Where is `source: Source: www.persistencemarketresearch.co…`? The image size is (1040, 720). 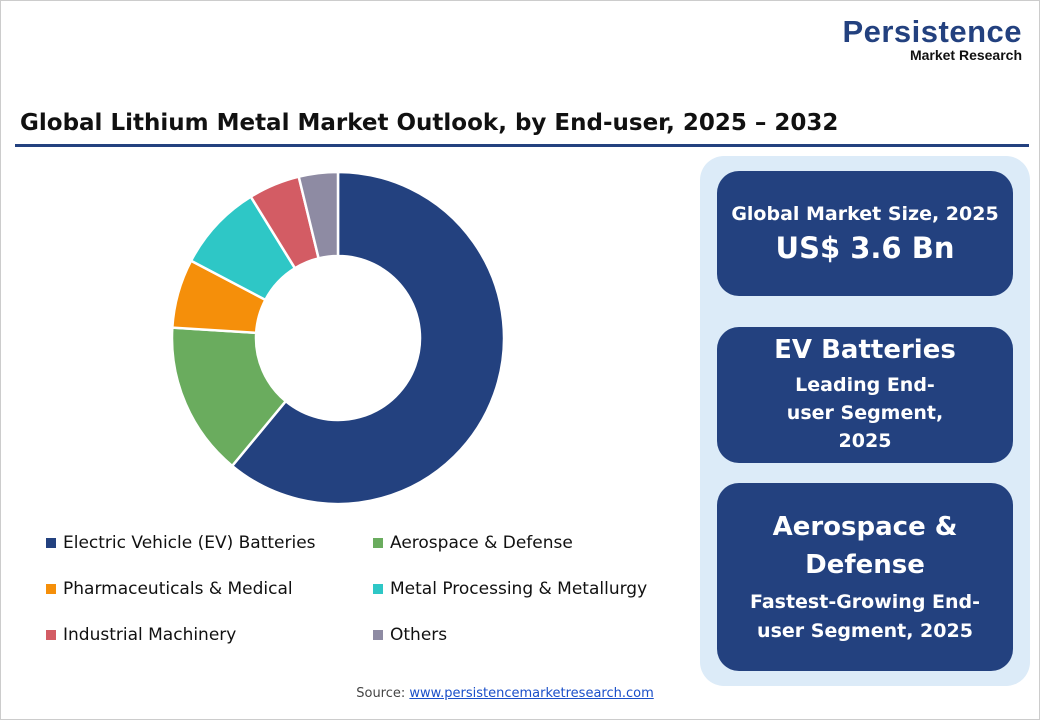
source: Source: www.persistencemarketresearch.co… is located at coordinates (505, 693).